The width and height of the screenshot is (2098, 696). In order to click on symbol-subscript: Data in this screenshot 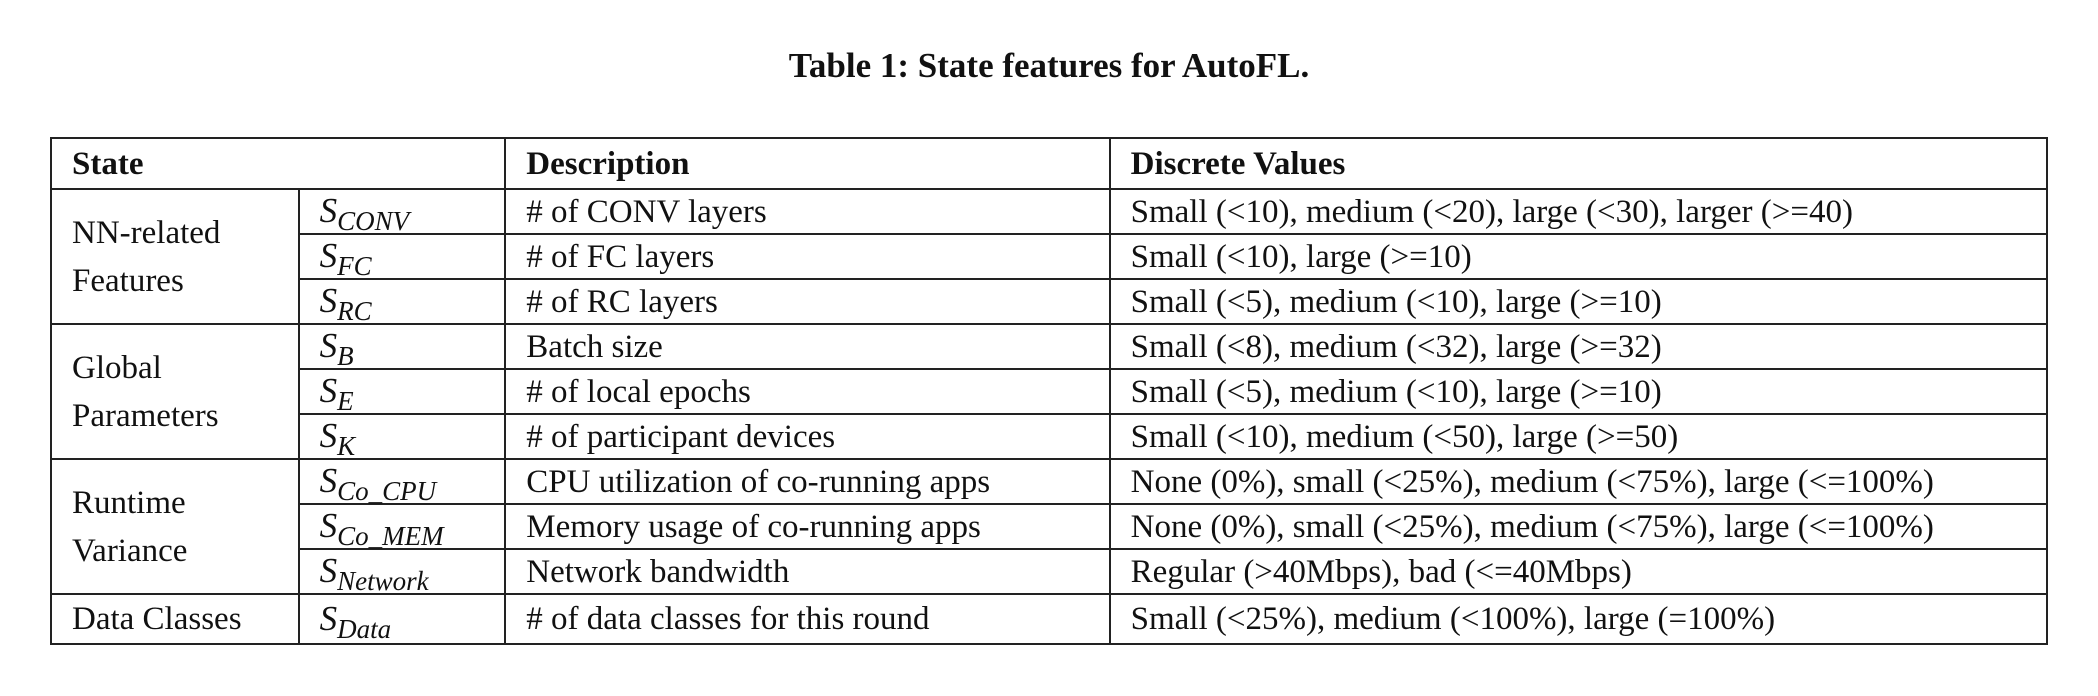, I will do `click(364, 628)`.